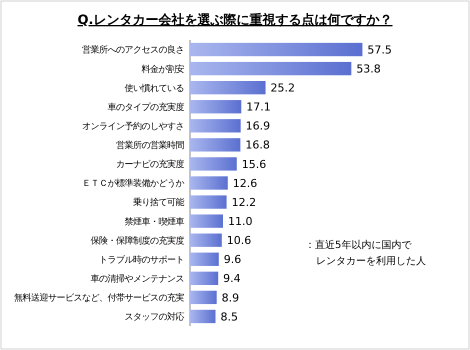  What do you see at coordinates (150, 146) in the screenshot?
I see `y-tick-label: 営業所の営業時間` at bounding box center [150, 146].